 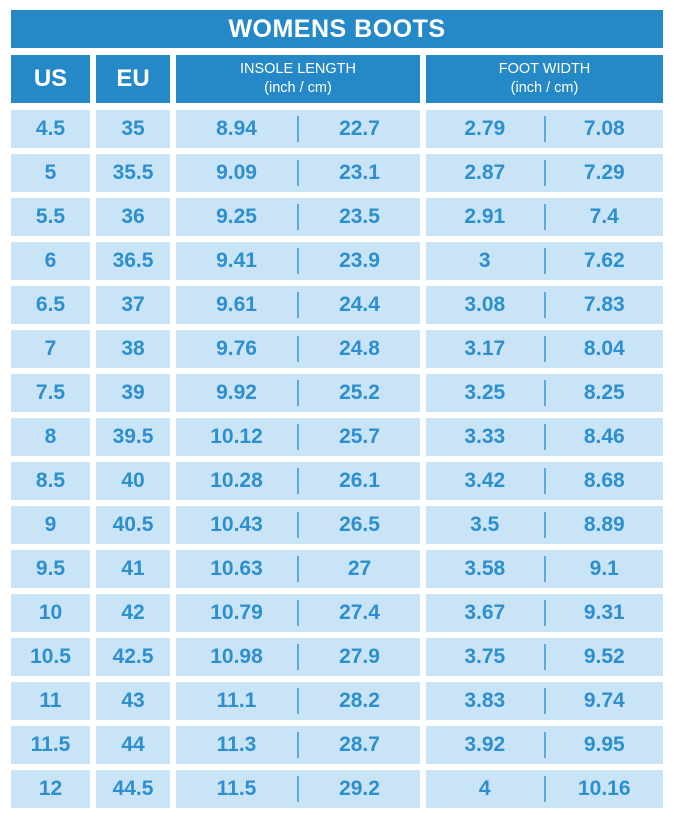 I want to click on foot-width-cell: 3.92 9.95, so click(x=544, y=745).